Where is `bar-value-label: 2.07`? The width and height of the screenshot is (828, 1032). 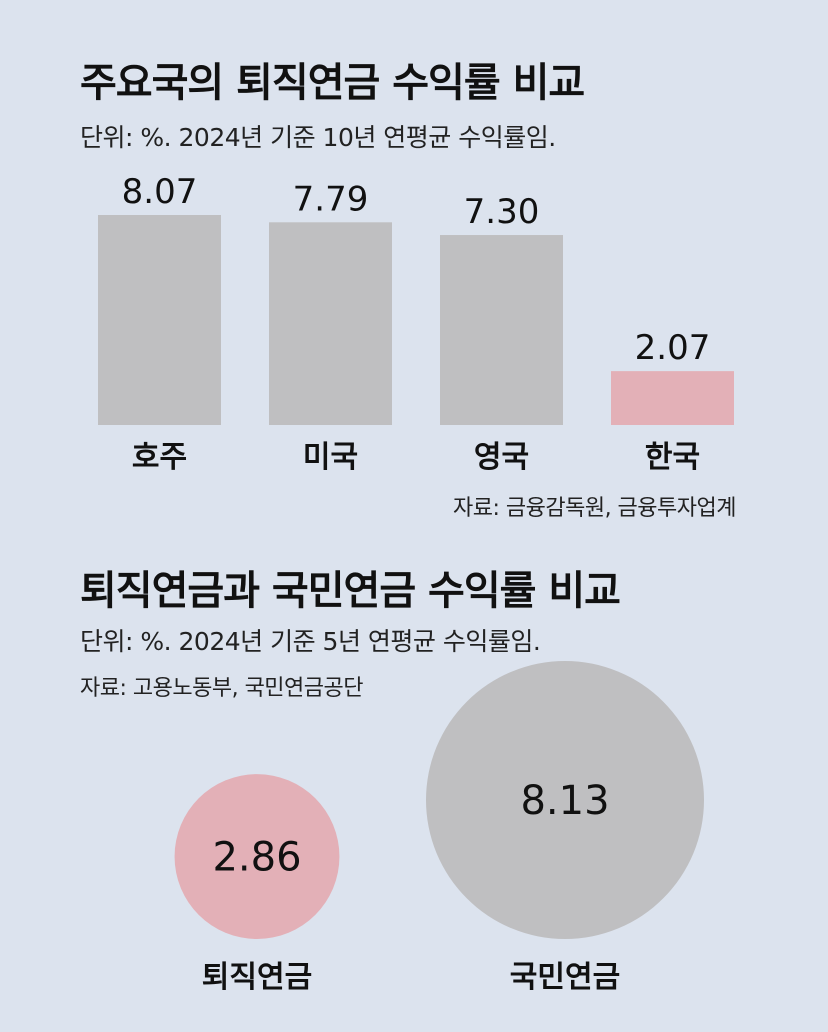 bar-value-label: 2.07 is located at coordinates (673, 348).